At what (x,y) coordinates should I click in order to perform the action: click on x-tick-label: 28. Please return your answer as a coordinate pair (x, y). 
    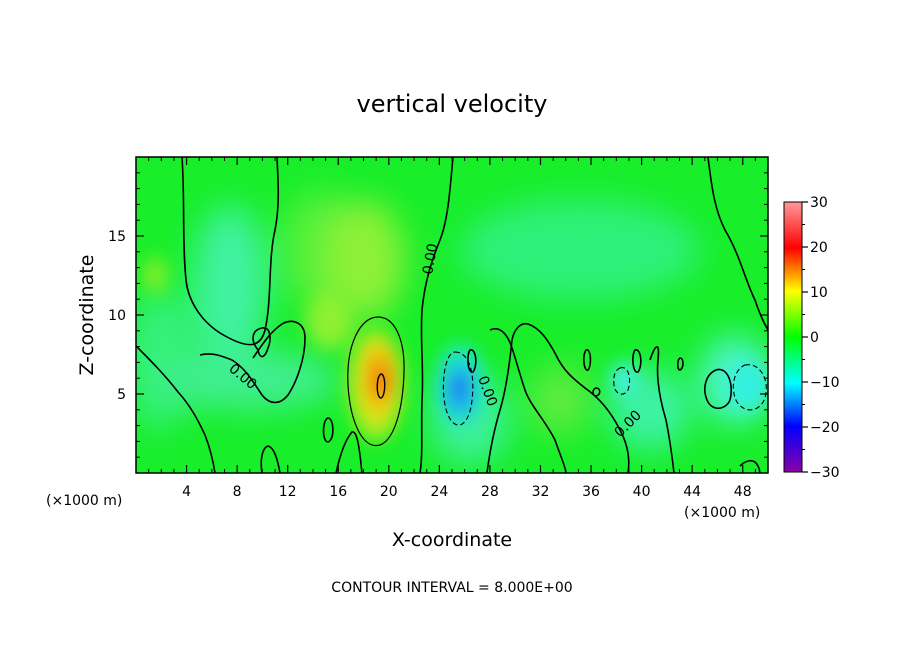
    Looking at the image, I should click on (490, 492).